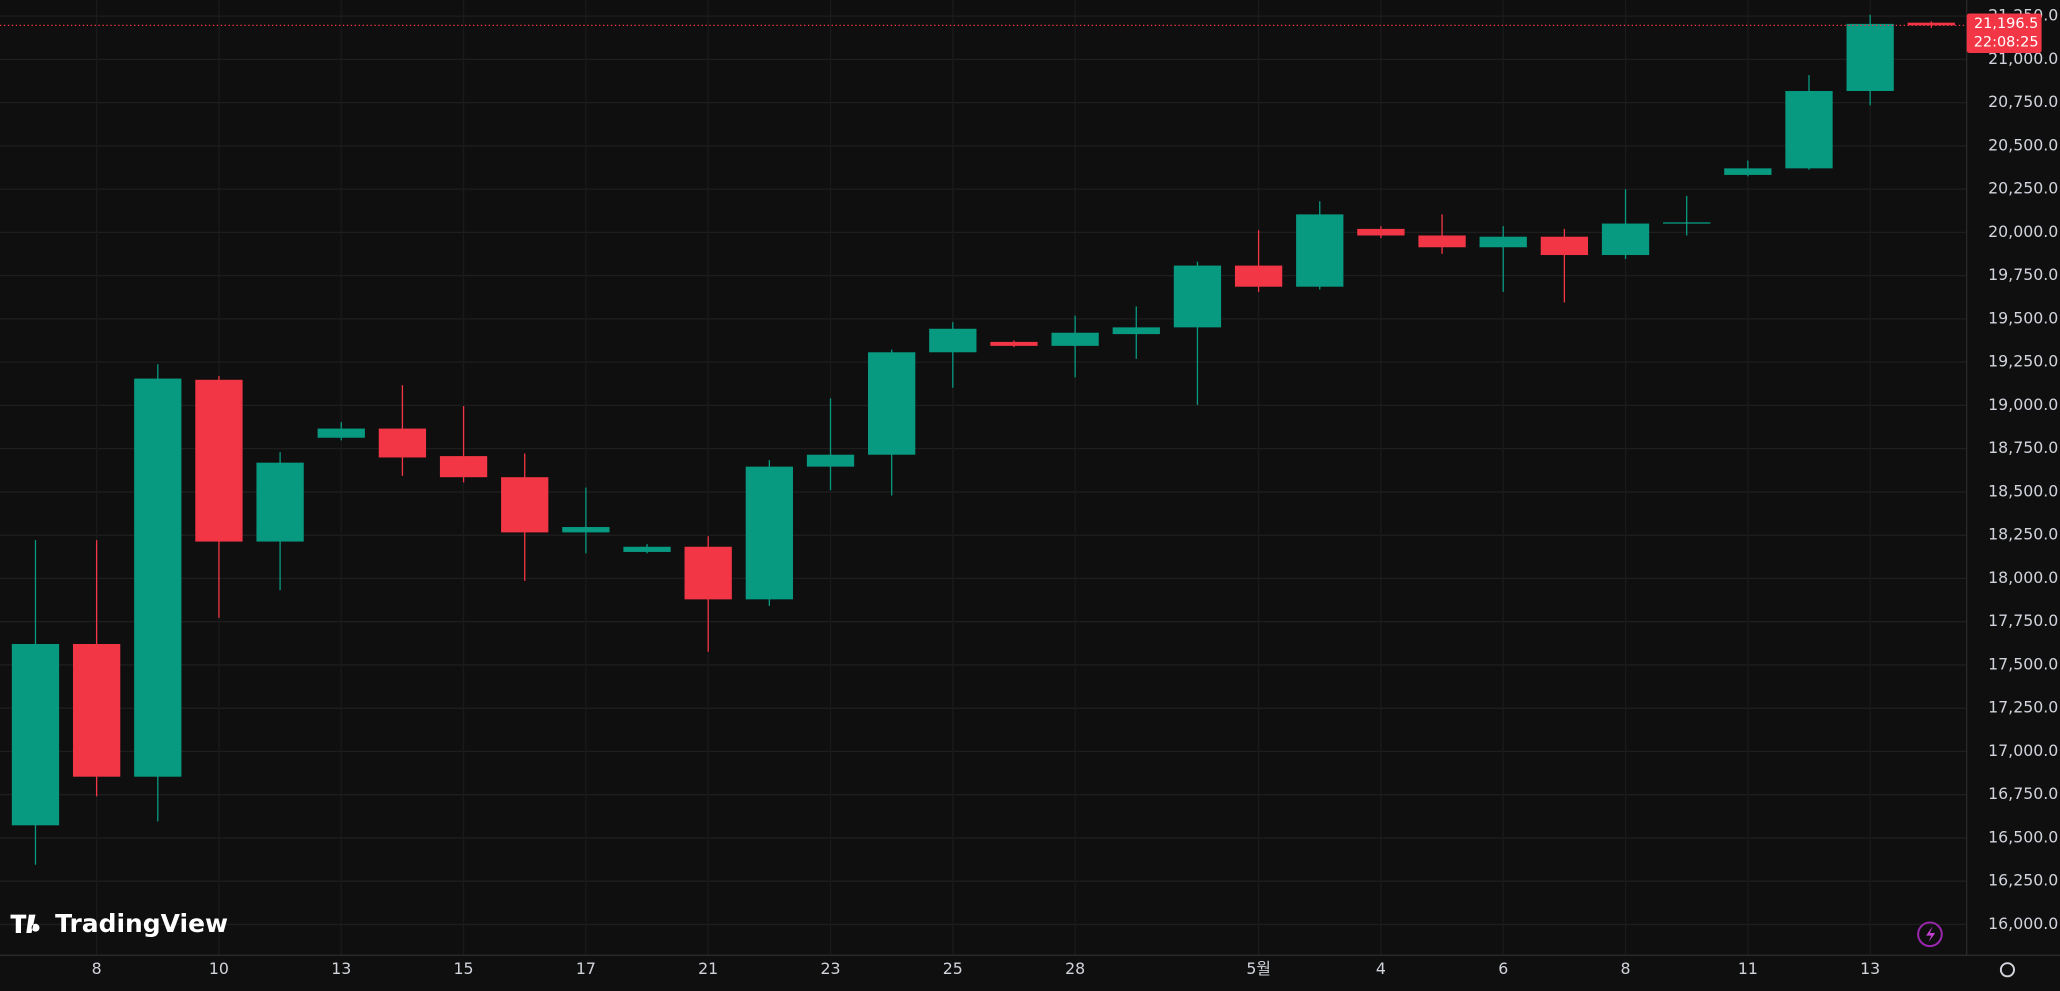  Describe the element at coordinates (2004, 33) in the screenshot. I see `price-tag` at that location.